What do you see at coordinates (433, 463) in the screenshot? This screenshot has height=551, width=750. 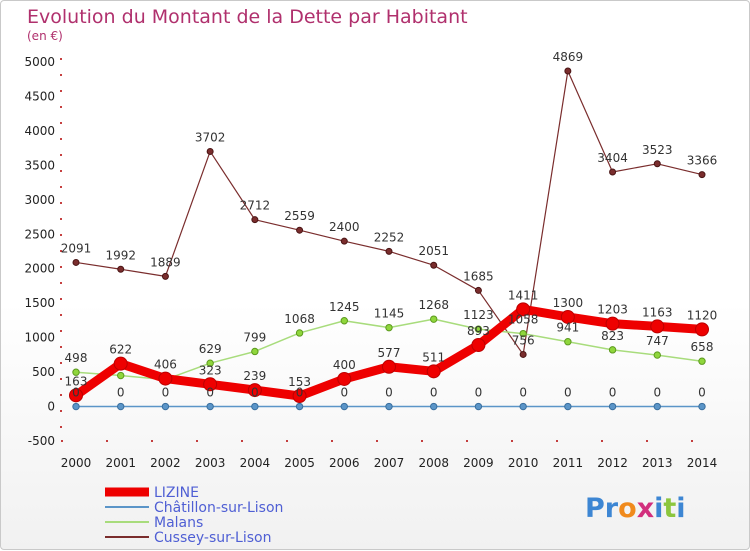 I see `x-tick-label: 2008` at bounding box center [433, 463].